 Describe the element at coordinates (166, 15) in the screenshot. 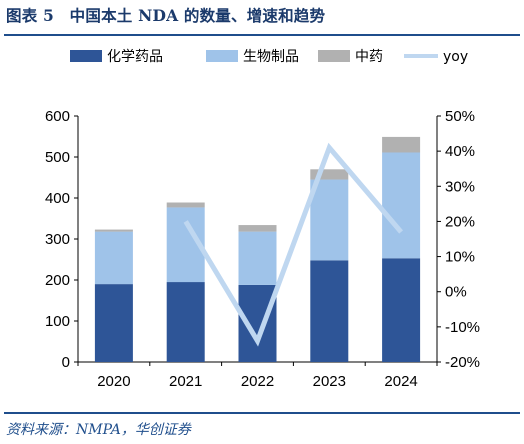

I see `figure-title: 图表 5 中国本土 NDA 的数量、增速和趋势` at that location.